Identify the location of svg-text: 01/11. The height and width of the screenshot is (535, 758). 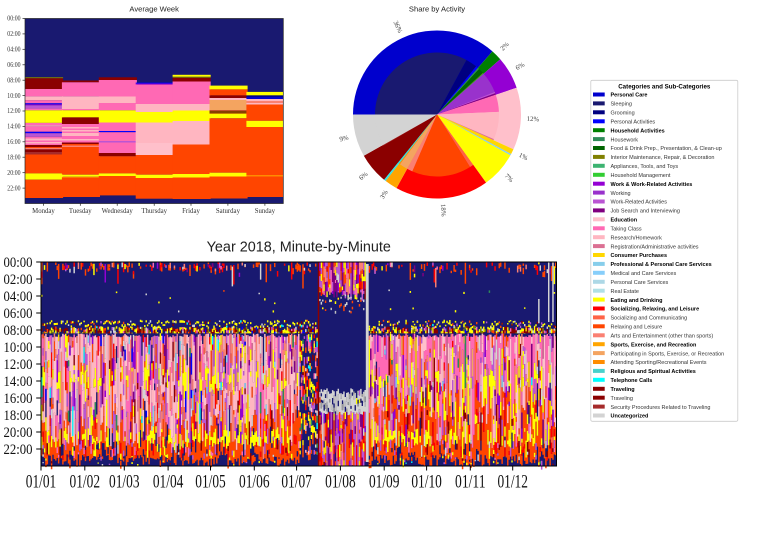
(470, 483).